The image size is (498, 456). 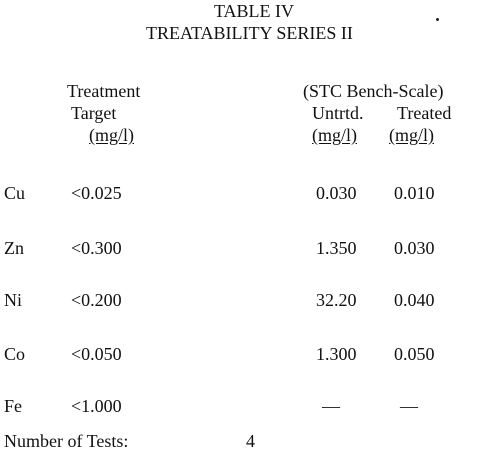 I want to click on row-element: Fe, so click(x=13, y=406).